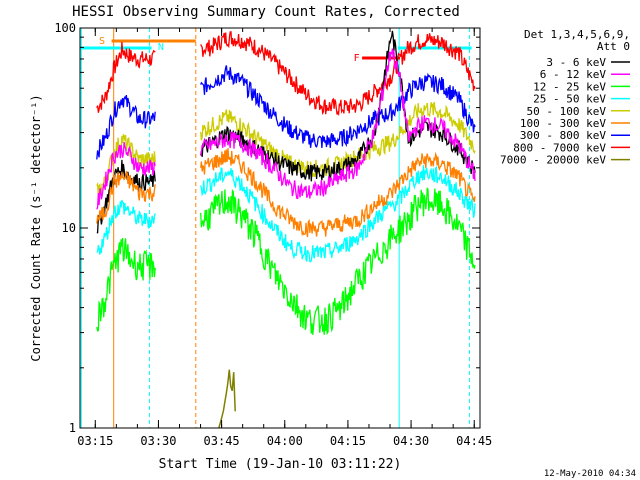 This screenshot has height=480, width=640. I want to click on legend-entry-label: 100 - 300 keV, so click(563, 123).